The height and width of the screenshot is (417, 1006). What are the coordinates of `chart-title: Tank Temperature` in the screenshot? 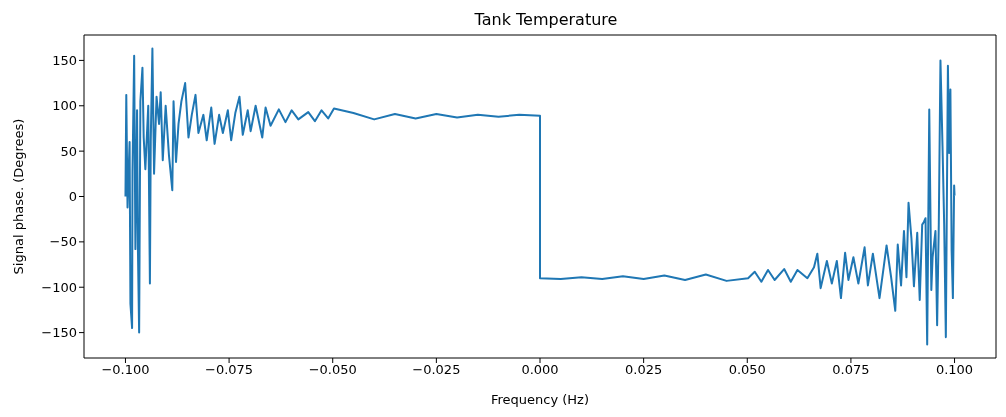 It's located at (546, 19).